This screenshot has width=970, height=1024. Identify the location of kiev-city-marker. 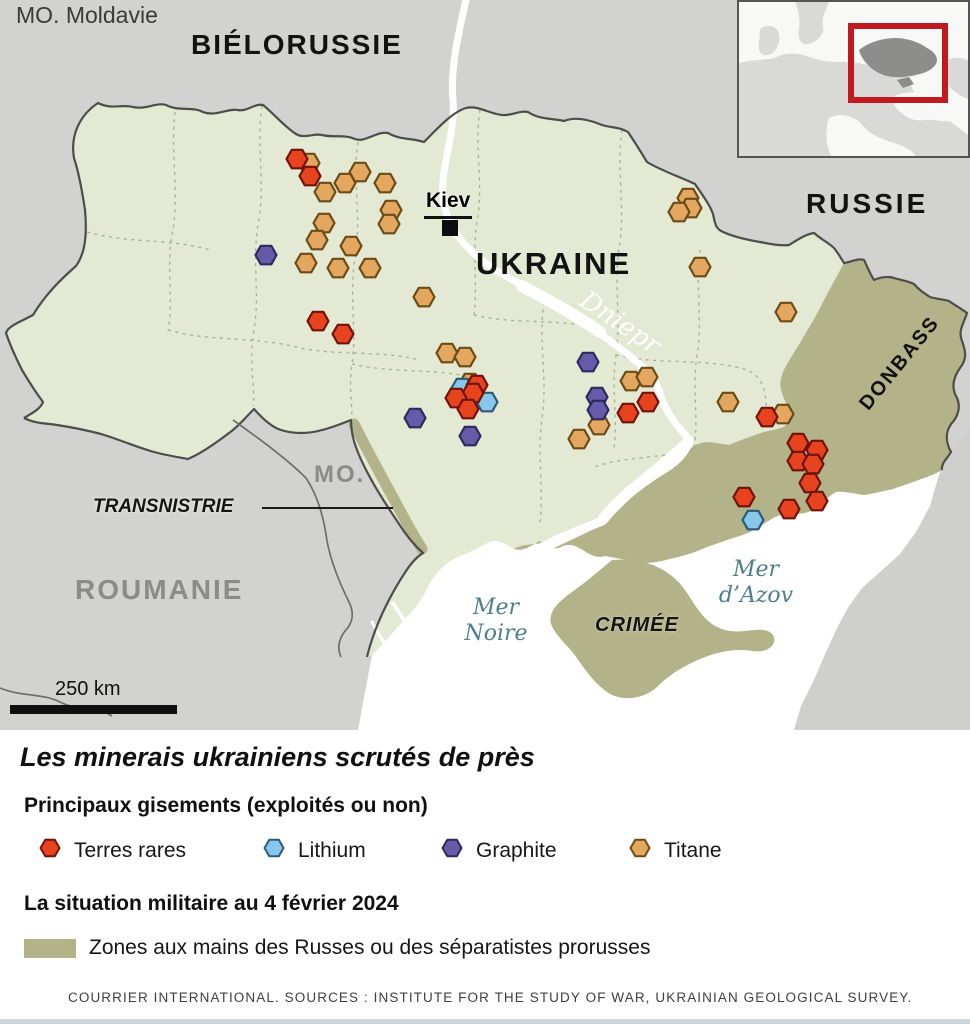
(450, 228).